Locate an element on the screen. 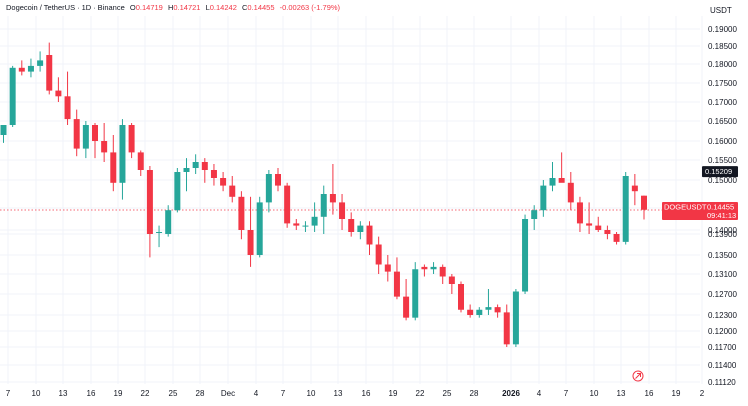  change-value: -0.00263 (-1.79%) is located at coordinates (310, 7).